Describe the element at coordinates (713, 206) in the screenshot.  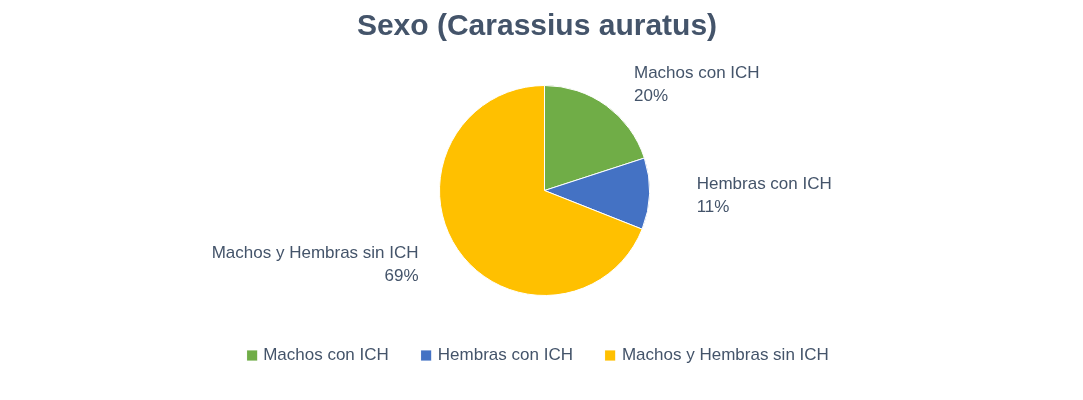
I see `data-label: 11%` at that location.